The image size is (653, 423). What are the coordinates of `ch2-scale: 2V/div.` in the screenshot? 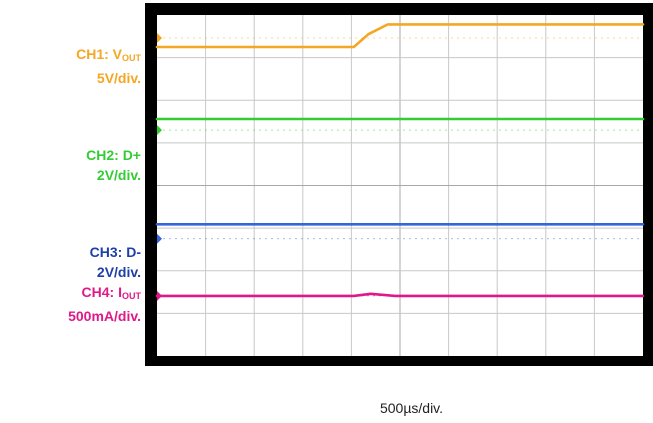 It's located at (118, 175).